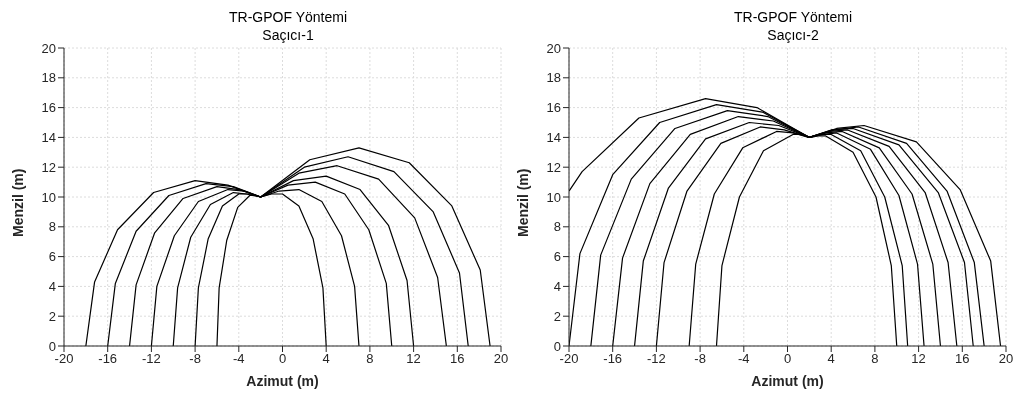 This screenshot has width=1033, height=406. I want to click on chart-subtitle: Saçıcı-2, so click(793, 35).